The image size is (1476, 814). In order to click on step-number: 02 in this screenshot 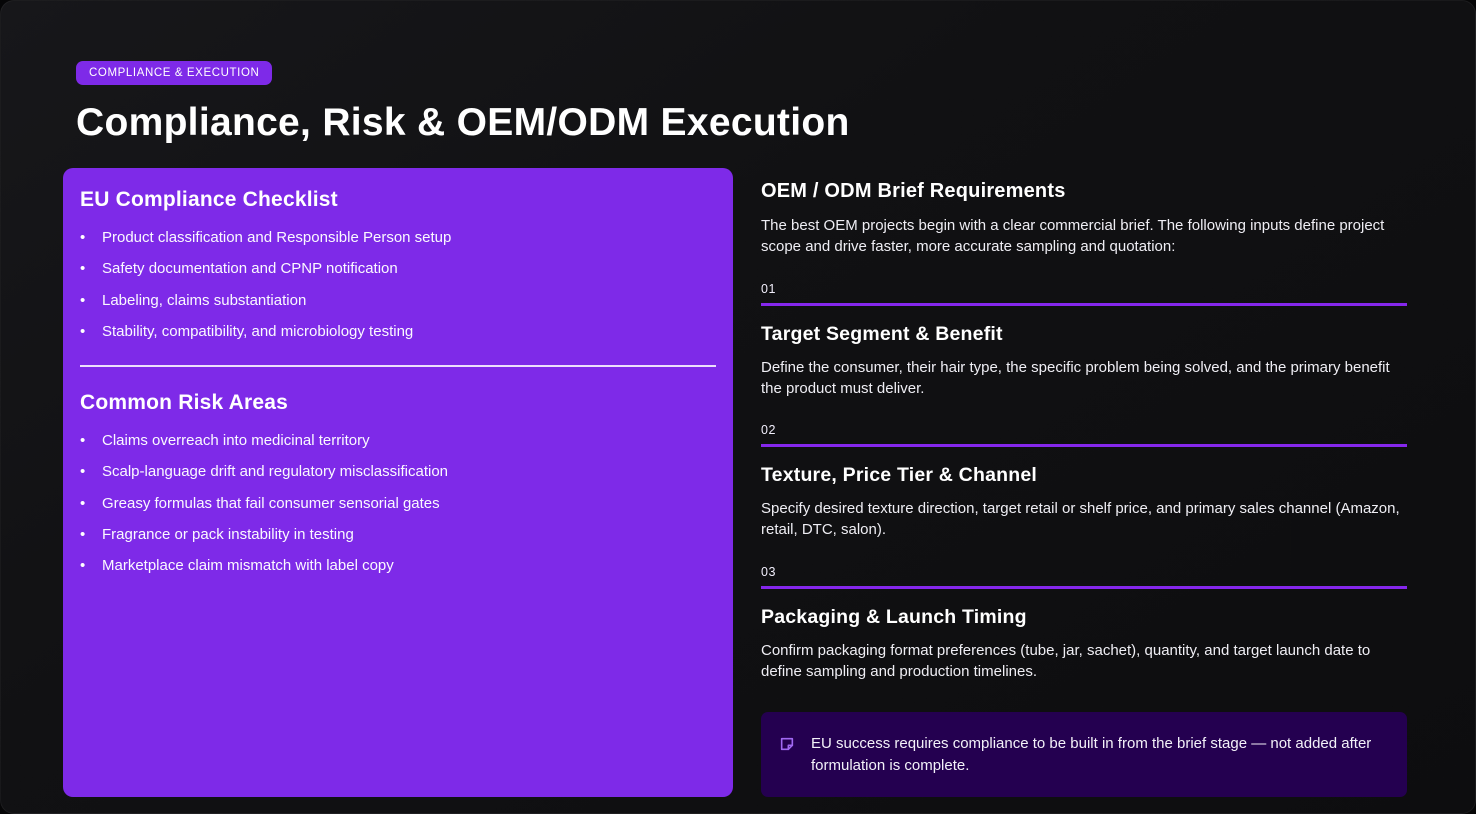, I will do `click(768, 430)`.